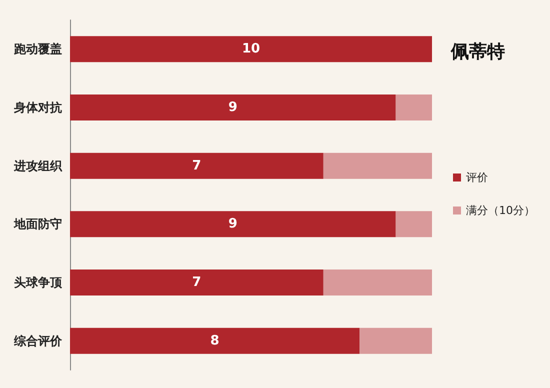  Describe the element at coordinates (38, 341) in the screenshot. I see `y-tick-label: 综合评价` at that location.